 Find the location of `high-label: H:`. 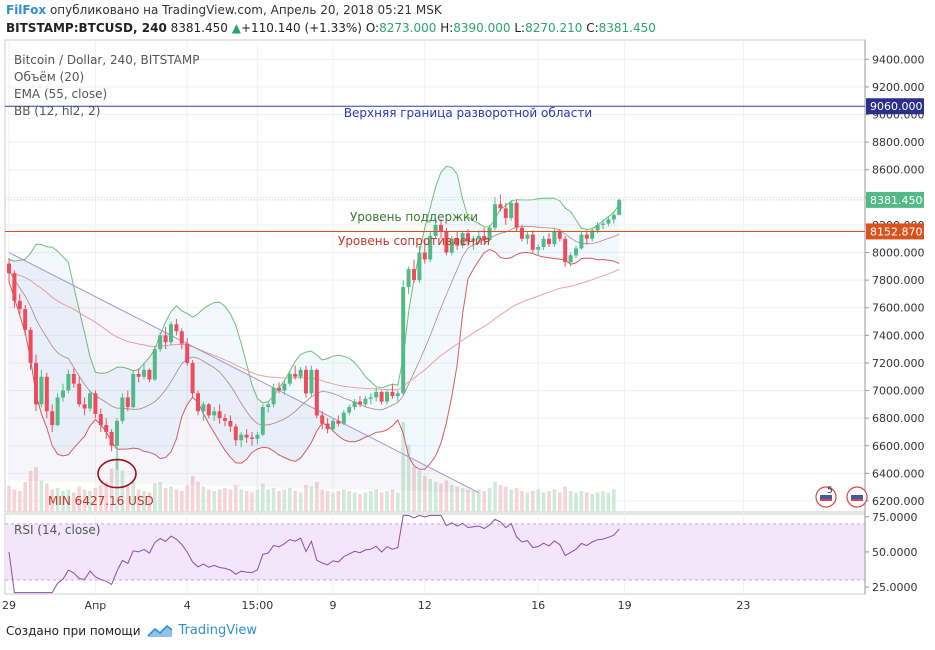

high-label: H: is located at coordinates (447, 28).